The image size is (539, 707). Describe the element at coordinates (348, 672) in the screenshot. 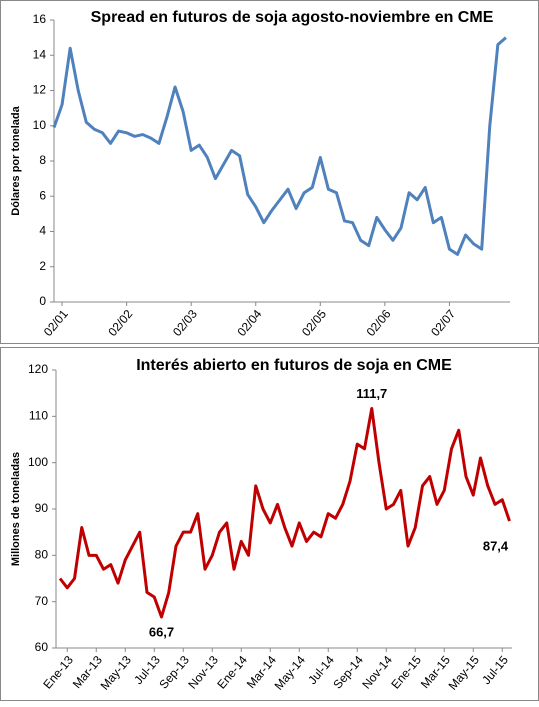

I see `x-tick-label: Sep-14` at that location.